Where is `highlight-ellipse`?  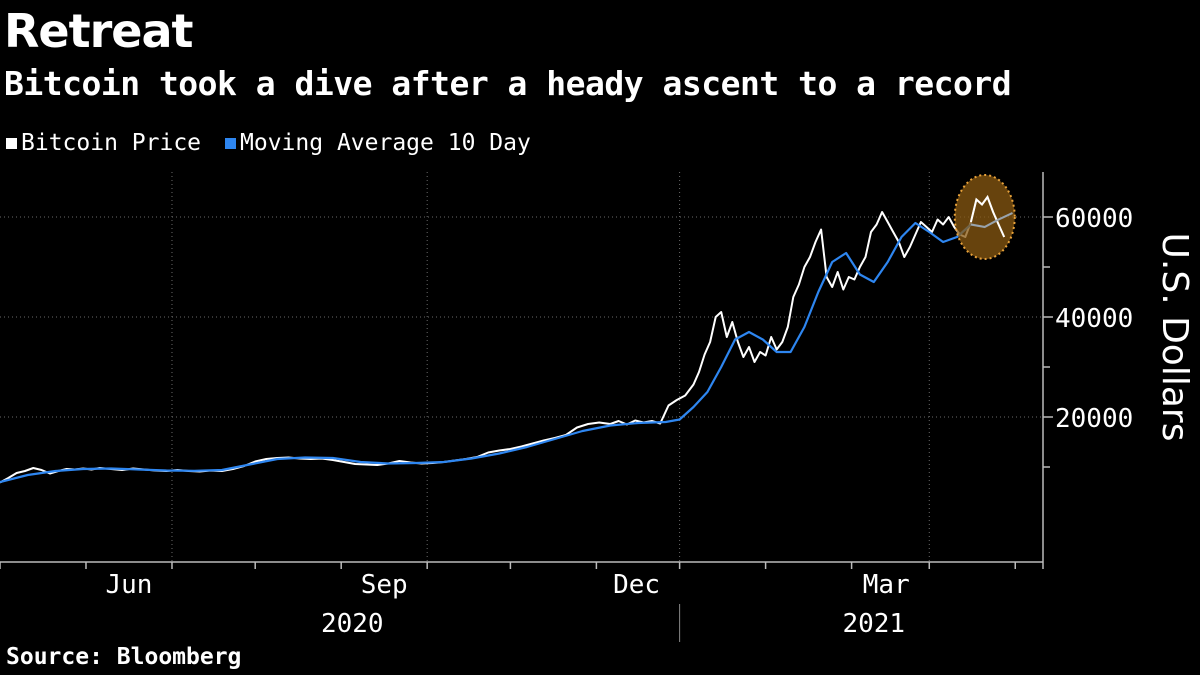 highlight-ellipse is located at coordinates (984, 217).